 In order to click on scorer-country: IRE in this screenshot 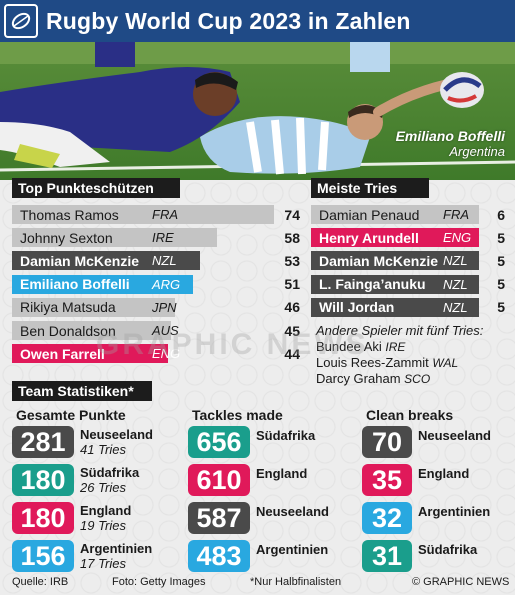, I will do `click(163, 238)`.